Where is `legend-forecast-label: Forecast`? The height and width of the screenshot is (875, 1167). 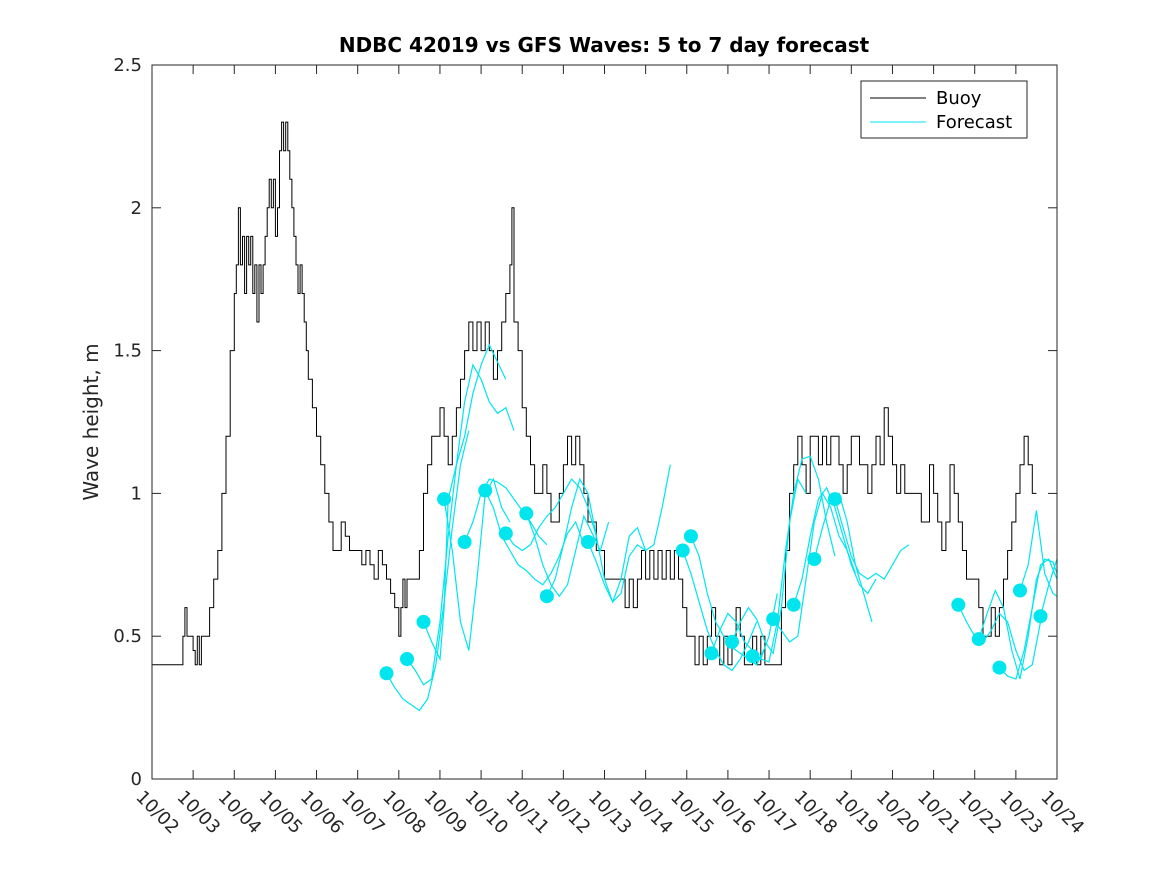 legend-forecast-label: Forecast is located at coordinates (974, 122).